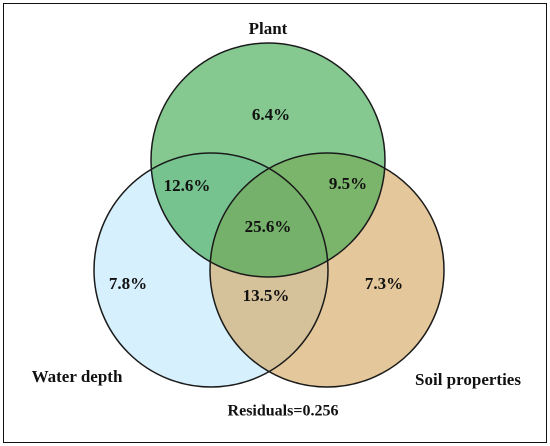 The image size is (550, 446). I want to click on residuals-label: Residuals=0.256, so click(283, 411).